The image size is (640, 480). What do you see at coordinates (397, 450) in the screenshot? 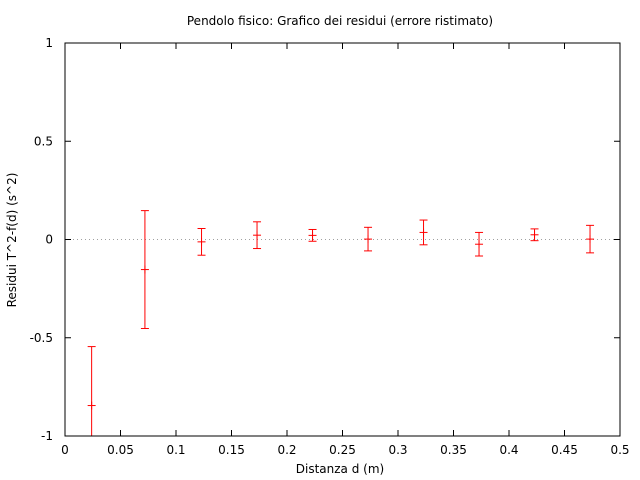
I see `x-tick-label: 0.3` at bounding box center [397, 450].